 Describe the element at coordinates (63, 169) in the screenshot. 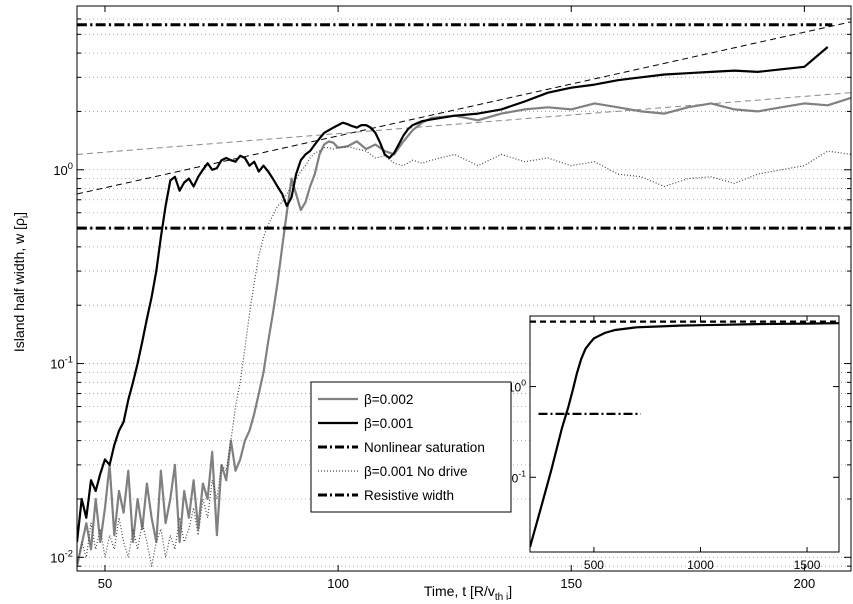

I see `y-tick-label: 10⁰` at that location.